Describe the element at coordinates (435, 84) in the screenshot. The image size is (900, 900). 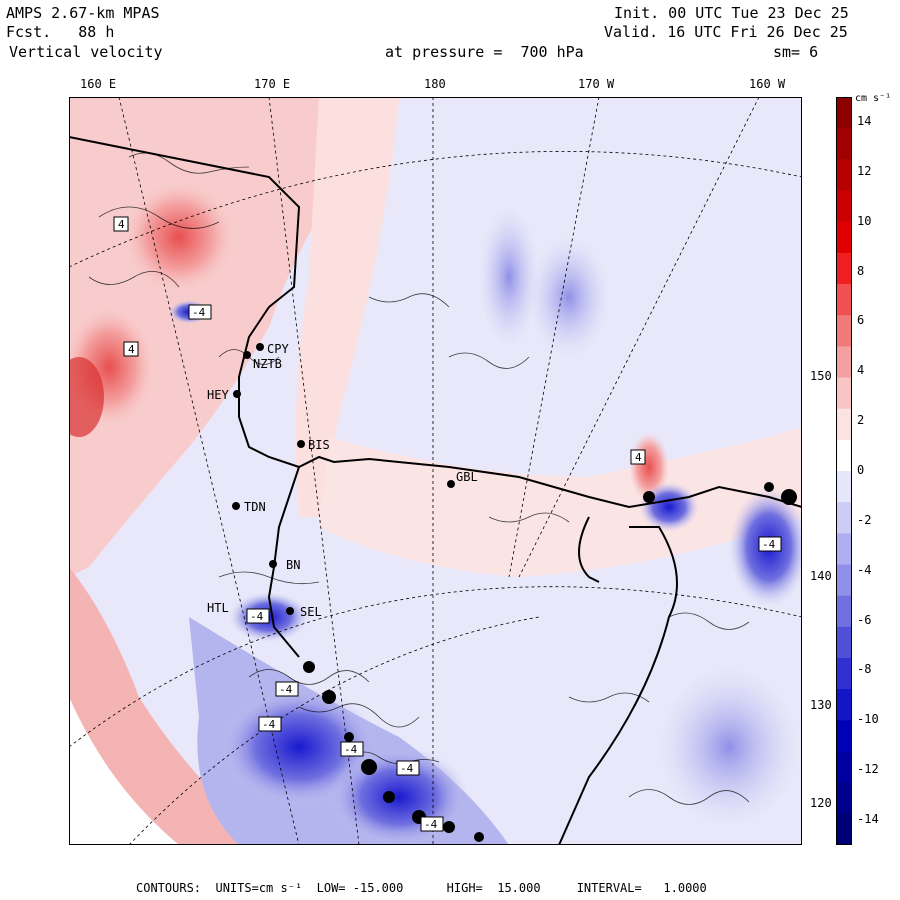
I see `lon-label-180: 180` at that location.